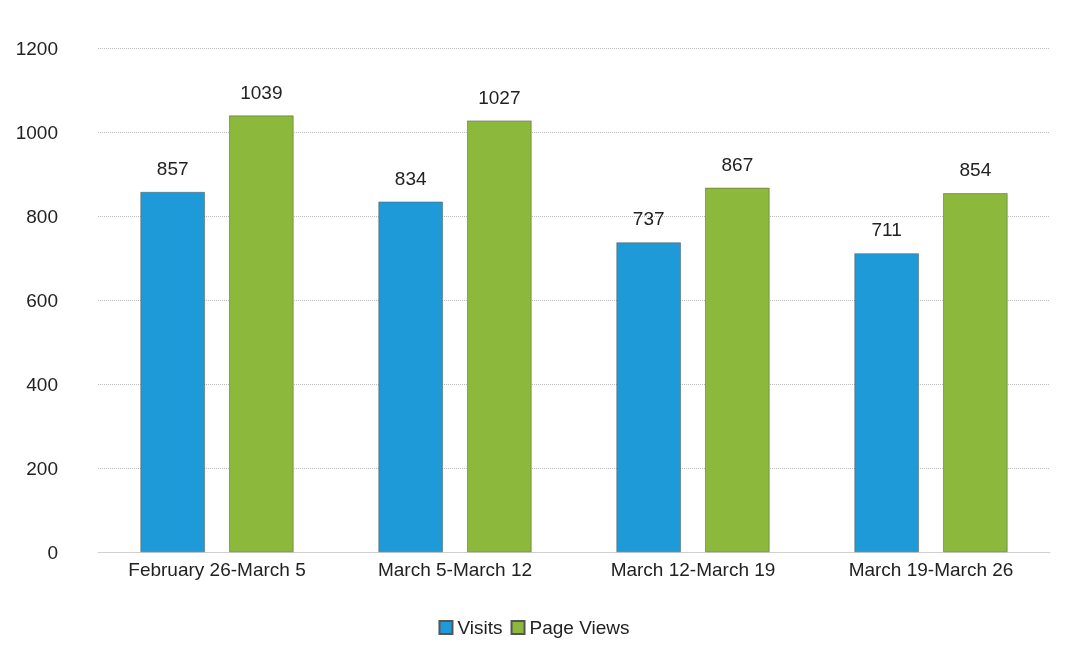 The image size is (1068, 658). I want to click on legend-label: Page Views, so click(579, 627).